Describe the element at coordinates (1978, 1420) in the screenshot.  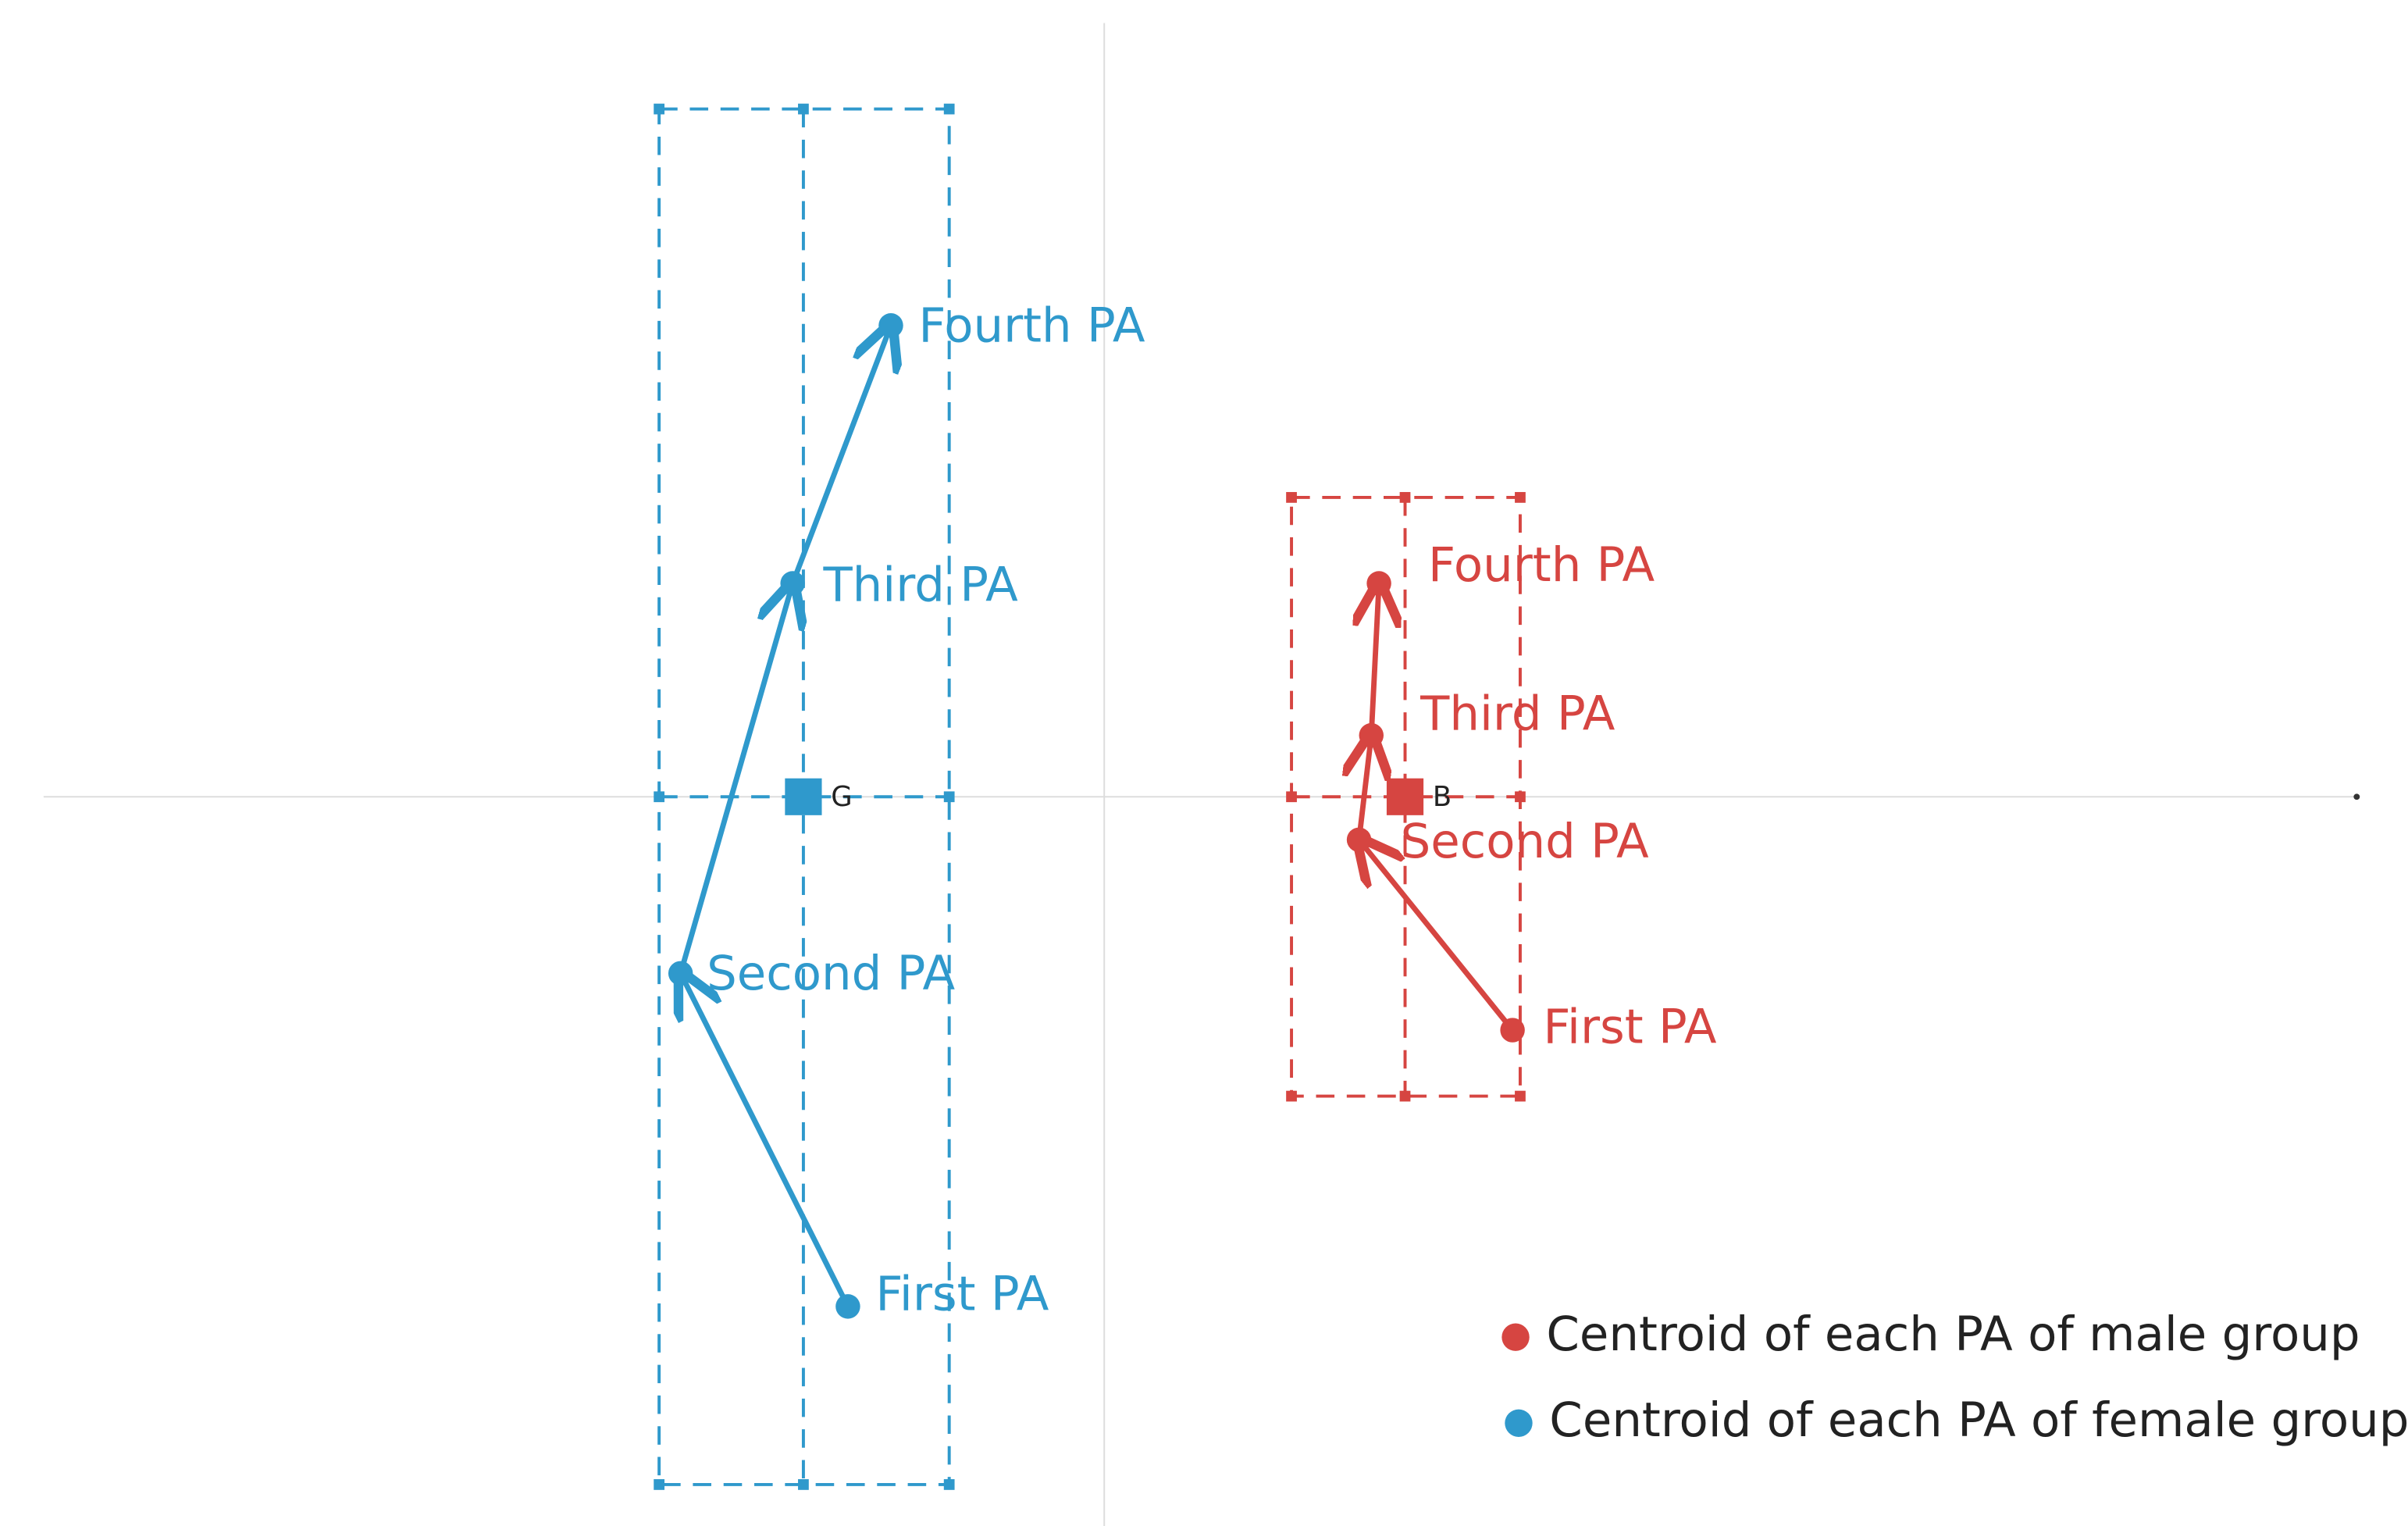
I see `legend-text: Centroid of each PA of female group` at that location.